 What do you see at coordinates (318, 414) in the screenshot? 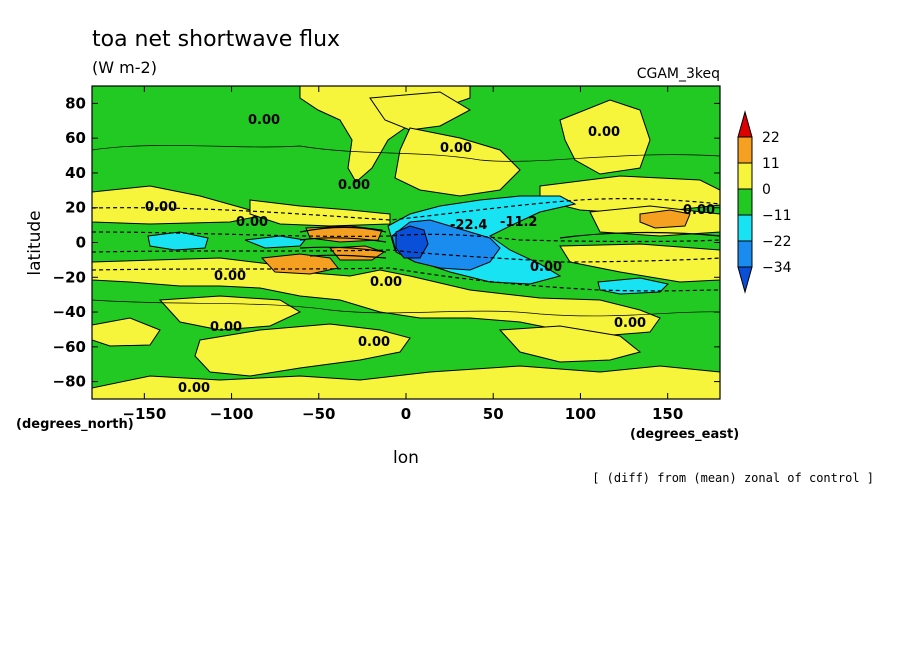
I see `x-tick-label: −50` at bounding box center [318, 414].